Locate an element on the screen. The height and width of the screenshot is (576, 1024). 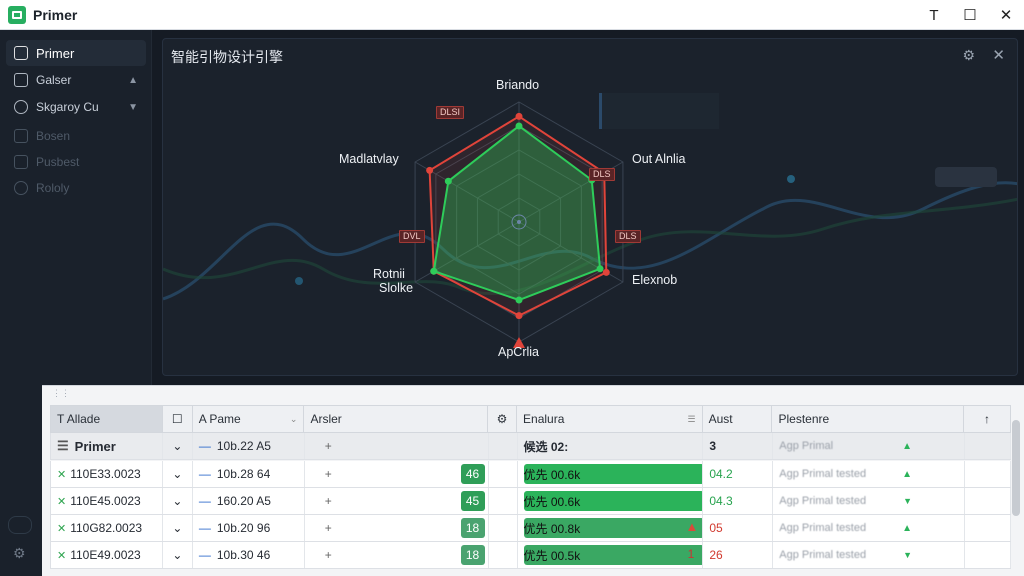
row-id: 110E49.0023 is located at coordinates (105, 555).